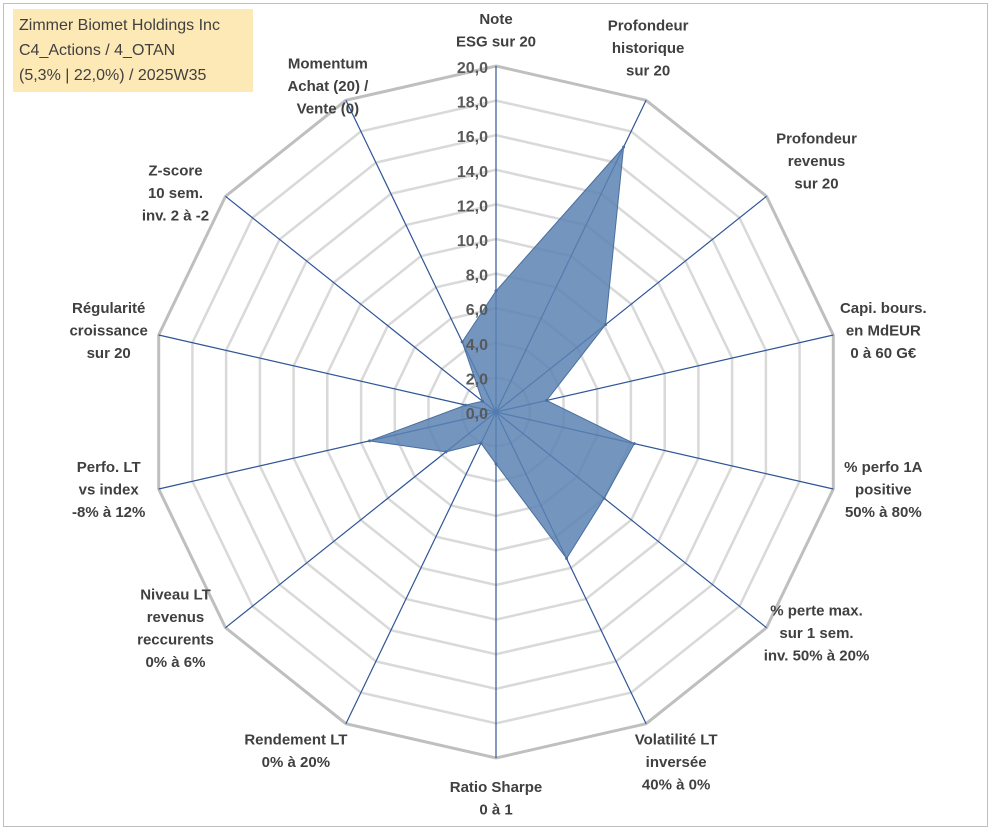 Image resolution: width=991 pixels, height=829 pixels. Describe the element at coordinates (108, 512) in the screenshot. I see `axis-label-line: -8% à 12%` at that location.